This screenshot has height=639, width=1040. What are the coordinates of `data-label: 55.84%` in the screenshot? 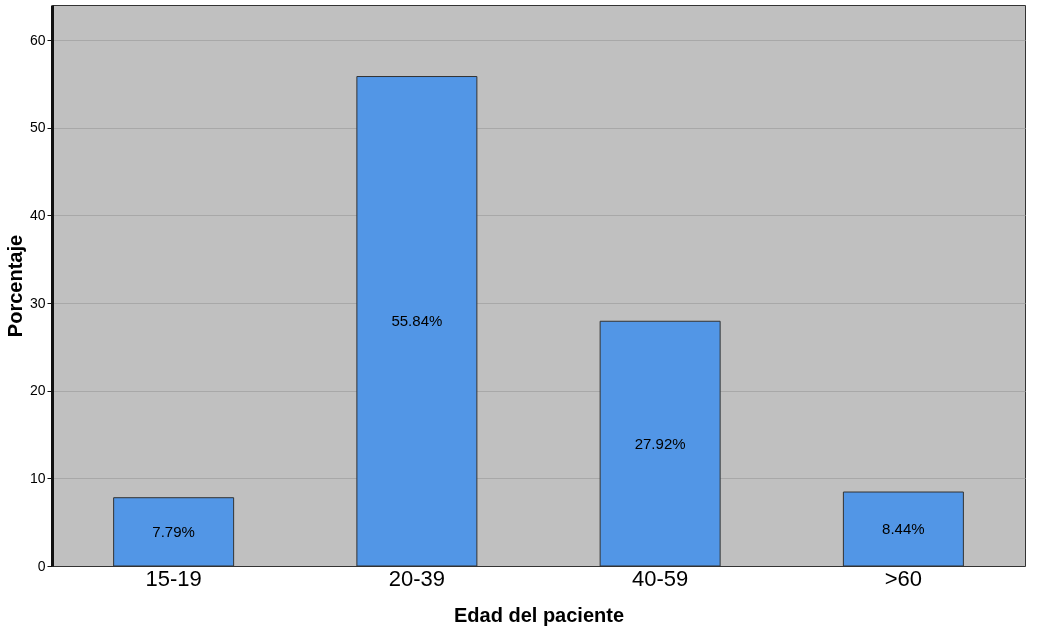 It's located at (417, 321).